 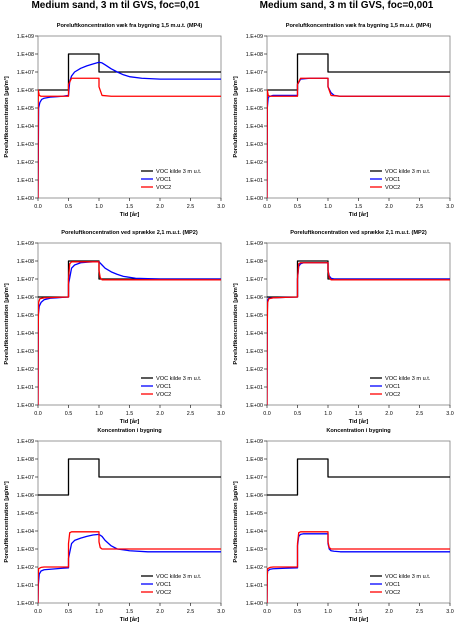 I want to click on column-title-left: Medium sand, 3 m til GVS, foc=0,01, so click(x=115, y=5).